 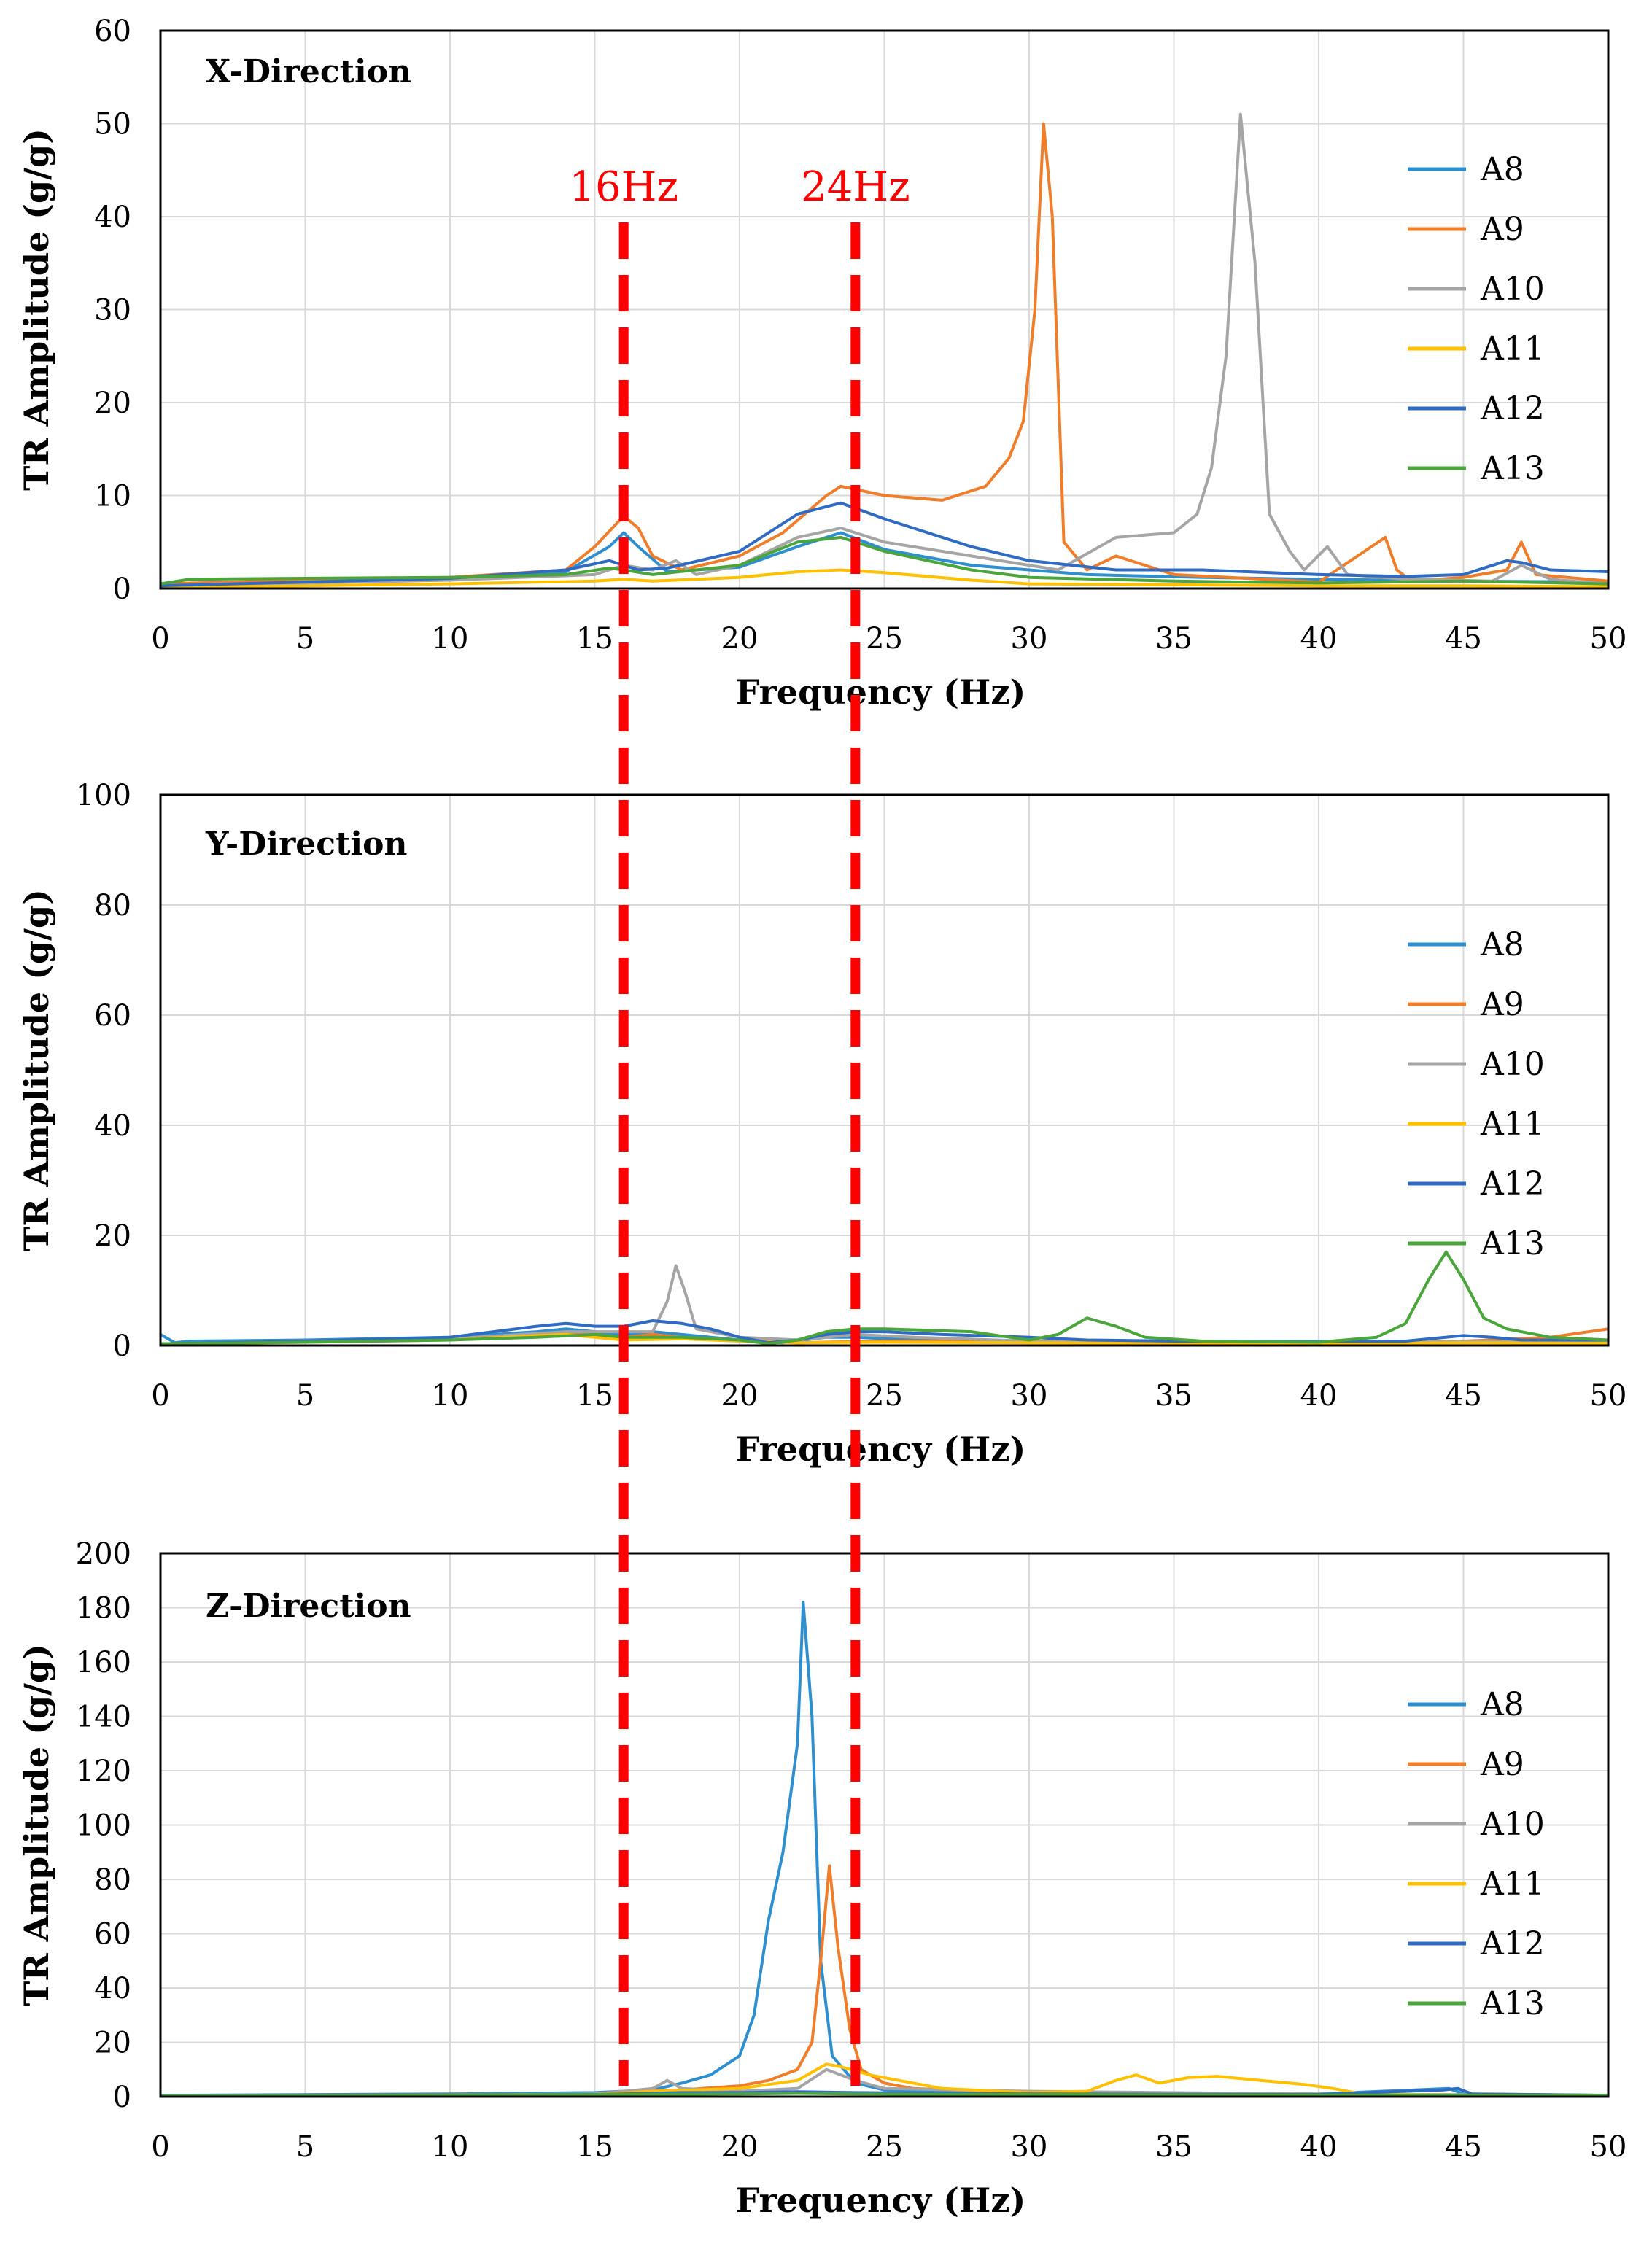 I want to click on x-panel-y-tick-label: 60, so click(x=113, y=31).